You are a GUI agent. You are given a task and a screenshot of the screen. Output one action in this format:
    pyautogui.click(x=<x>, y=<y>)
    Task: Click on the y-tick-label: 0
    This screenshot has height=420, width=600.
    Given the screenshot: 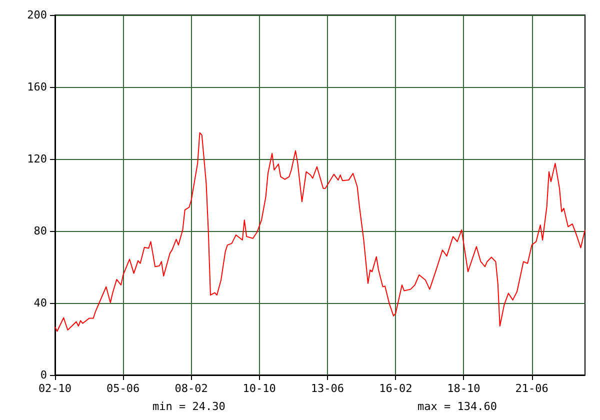 What is the action you would take?
    pyautogui.click(x=43, y=375)
    